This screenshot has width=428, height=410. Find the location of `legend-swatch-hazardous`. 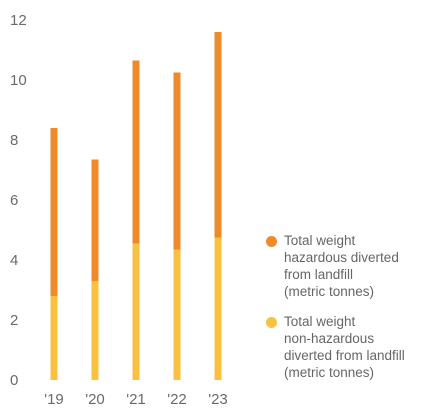

legend-swatch-hazardous is located at coordinates (271, 241).